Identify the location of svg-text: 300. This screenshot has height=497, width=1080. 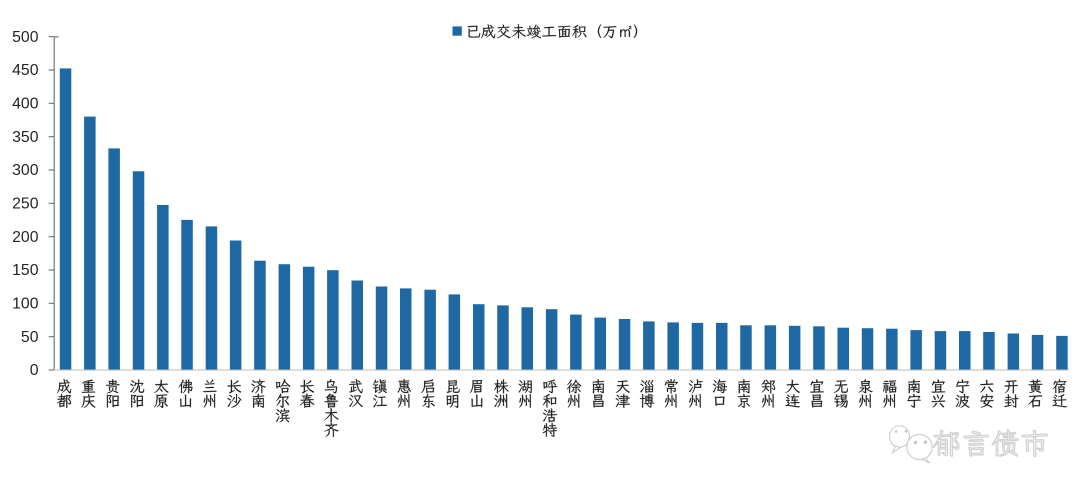
(25, 170).